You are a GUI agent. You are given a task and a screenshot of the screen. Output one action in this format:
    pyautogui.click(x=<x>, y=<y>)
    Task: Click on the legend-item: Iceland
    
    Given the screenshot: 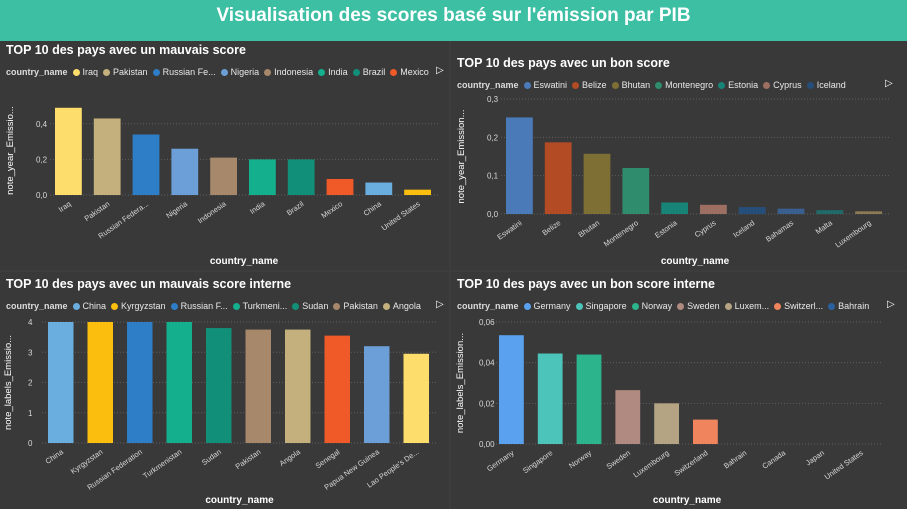 What is the action you would take?
    pyautogui.click(x=826, y=85)
    